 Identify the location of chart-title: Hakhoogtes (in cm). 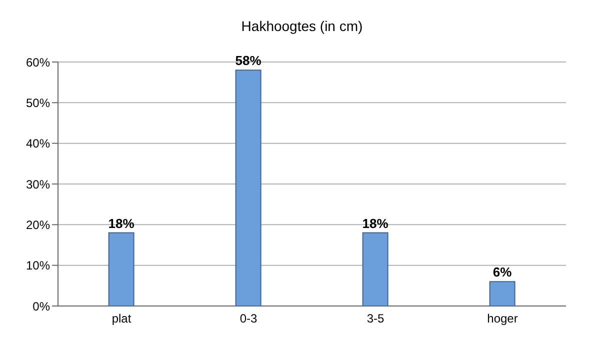
(302, 26).